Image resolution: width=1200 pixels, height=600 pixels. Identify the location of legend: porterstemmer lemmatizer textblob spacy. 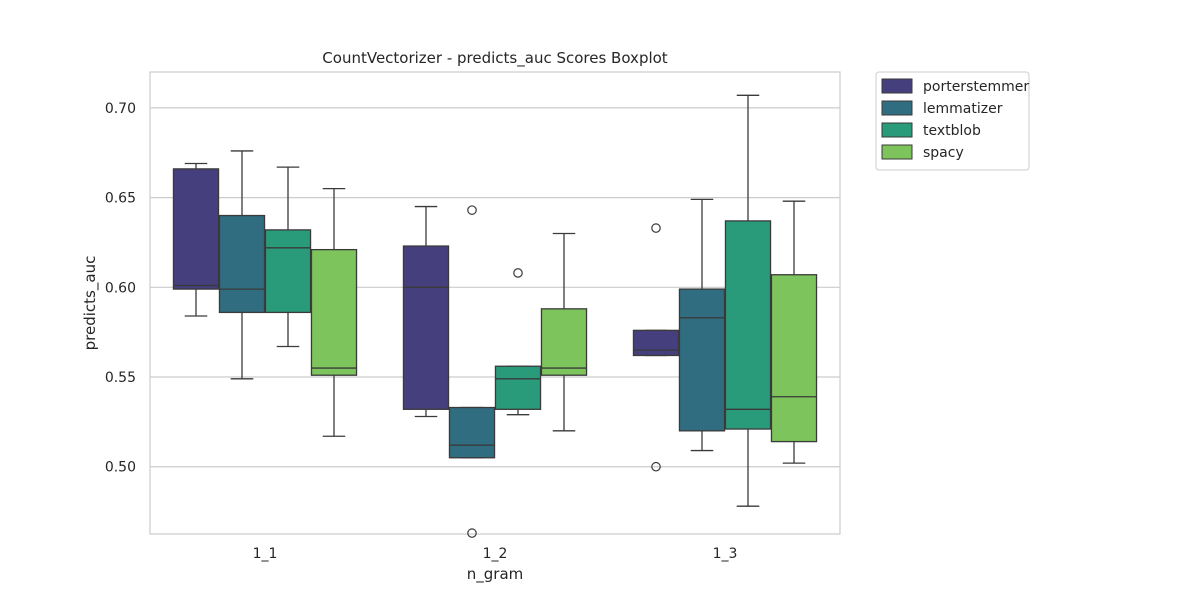
(952, 121).